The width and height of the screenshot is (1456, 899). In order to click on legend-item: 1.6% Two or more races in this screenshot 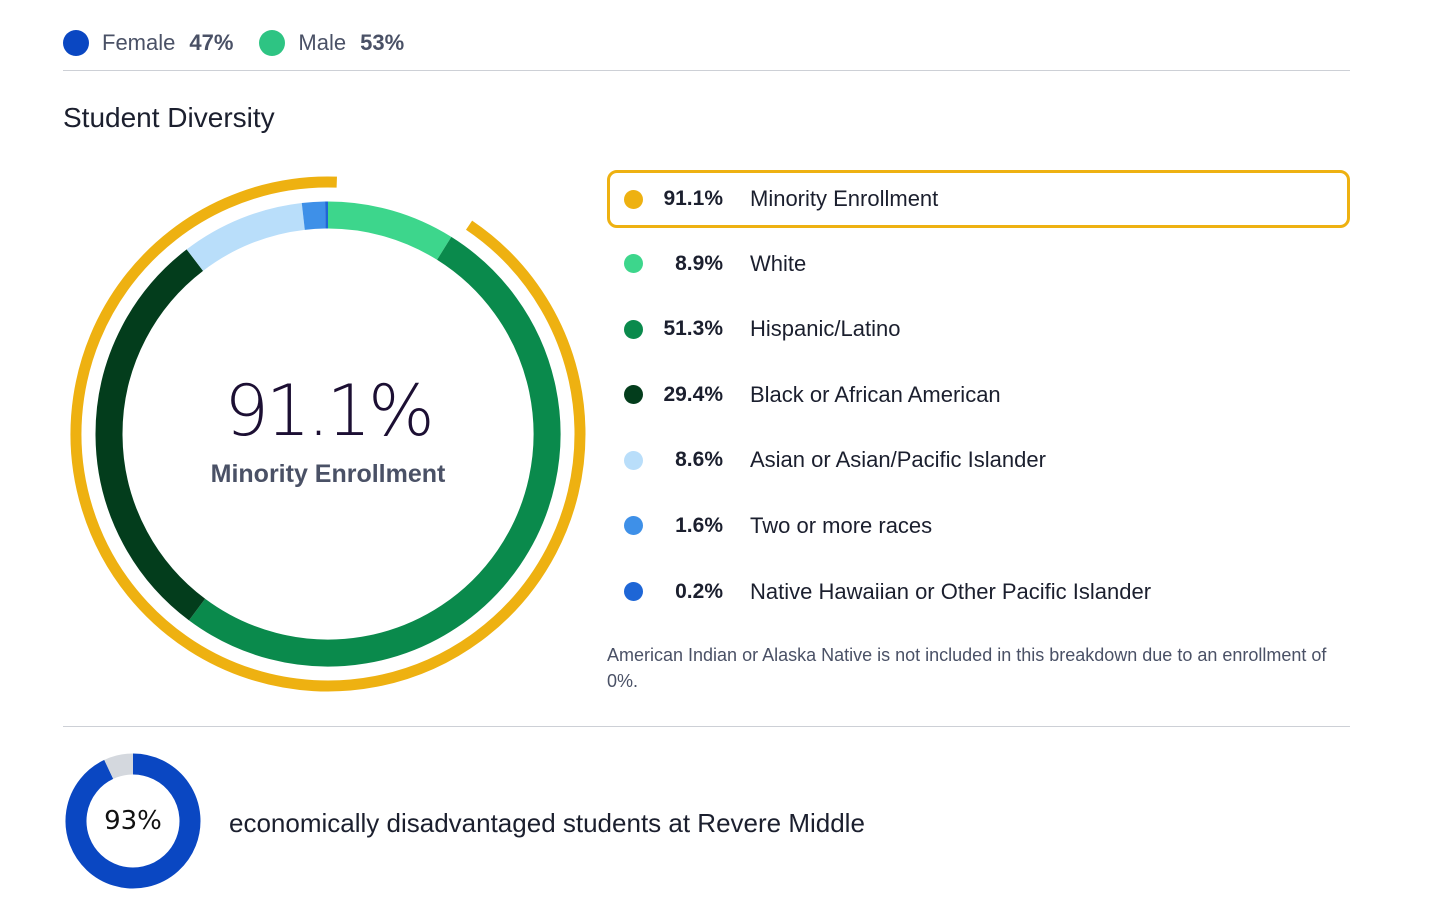, I will do `click(978, 526)`.